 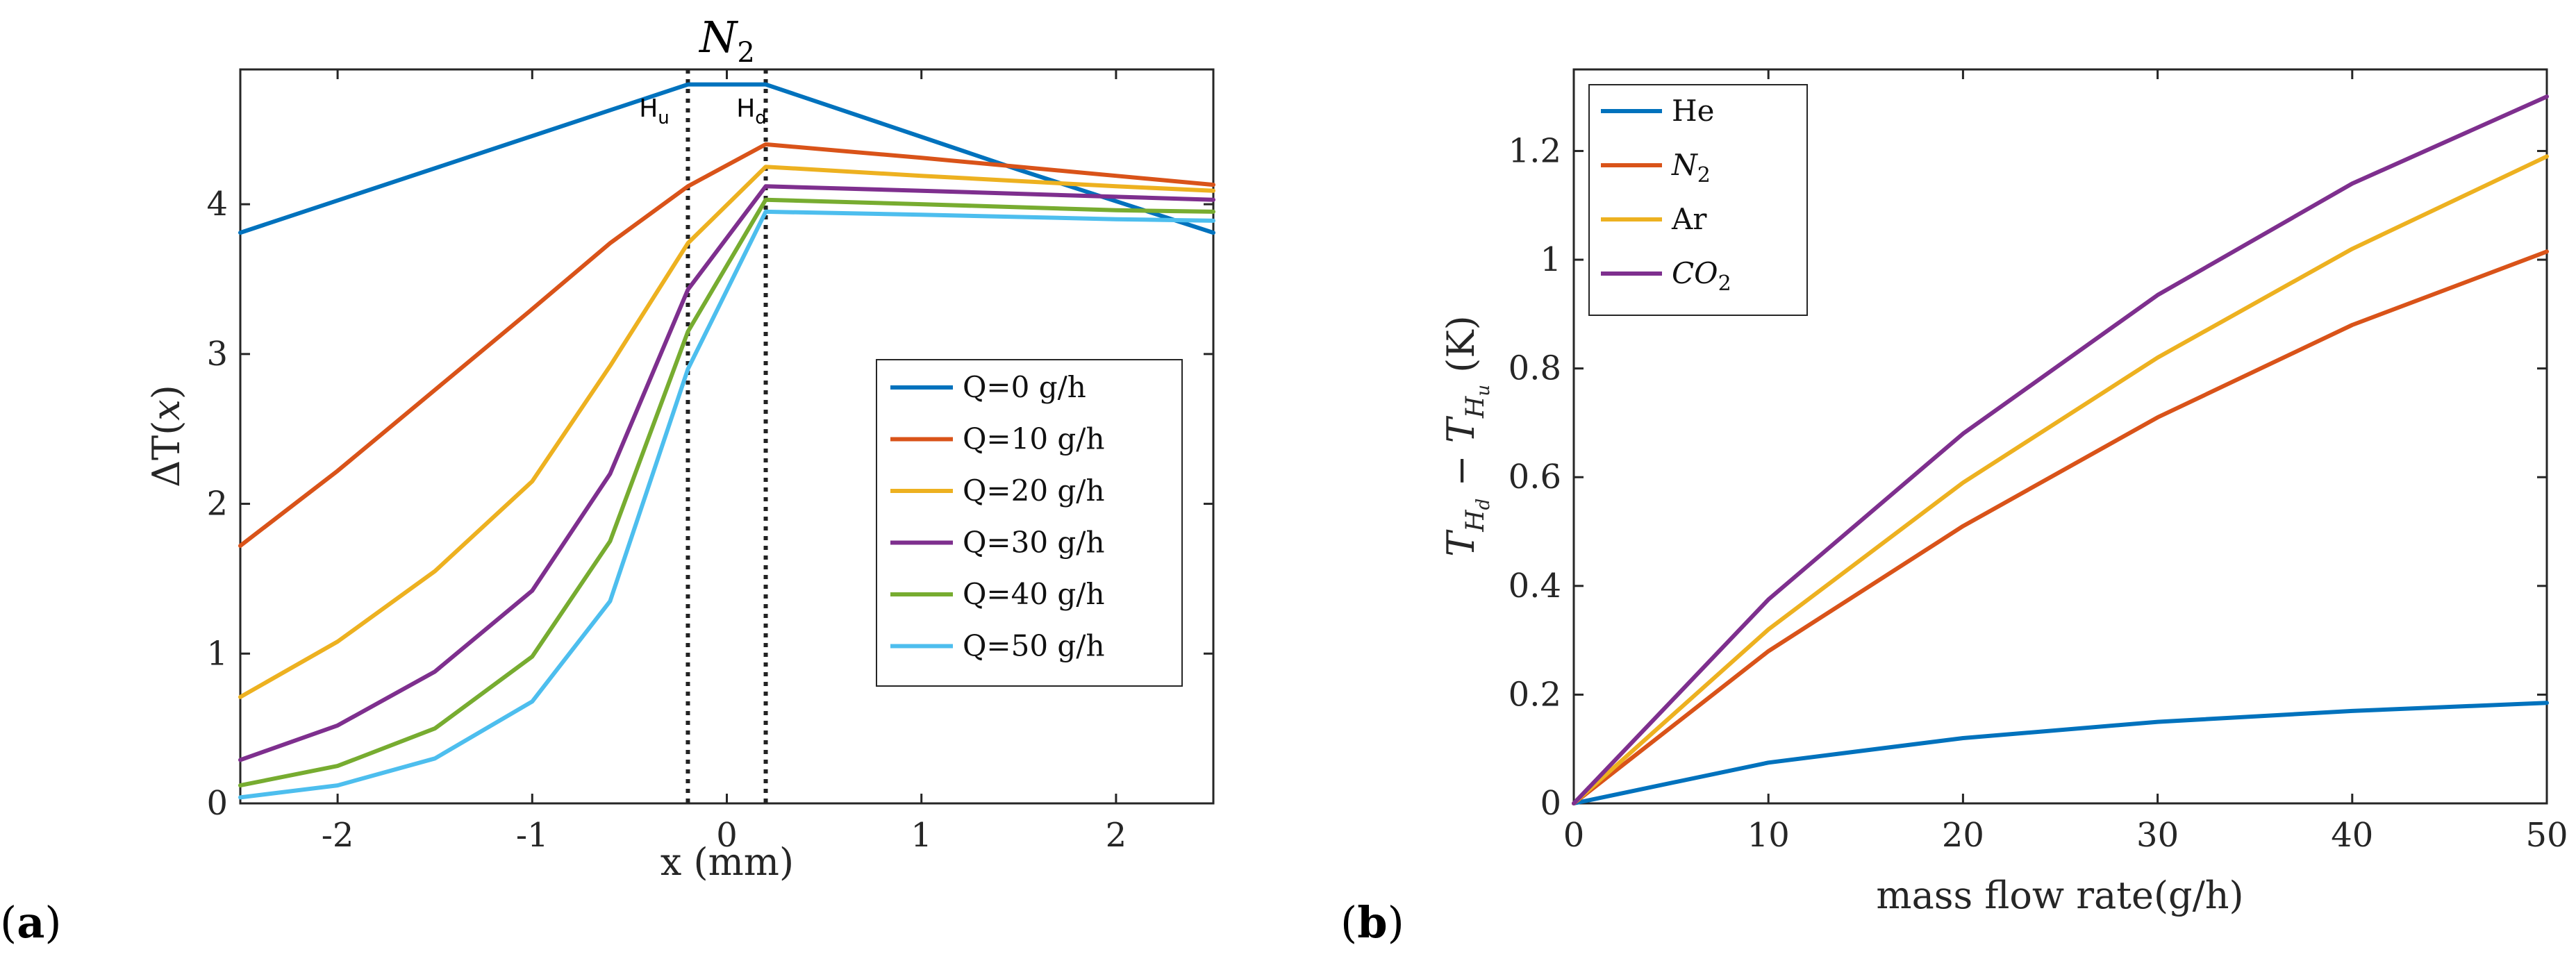 I want to click on legend-entry: N2, so click(x=1691, y=167).